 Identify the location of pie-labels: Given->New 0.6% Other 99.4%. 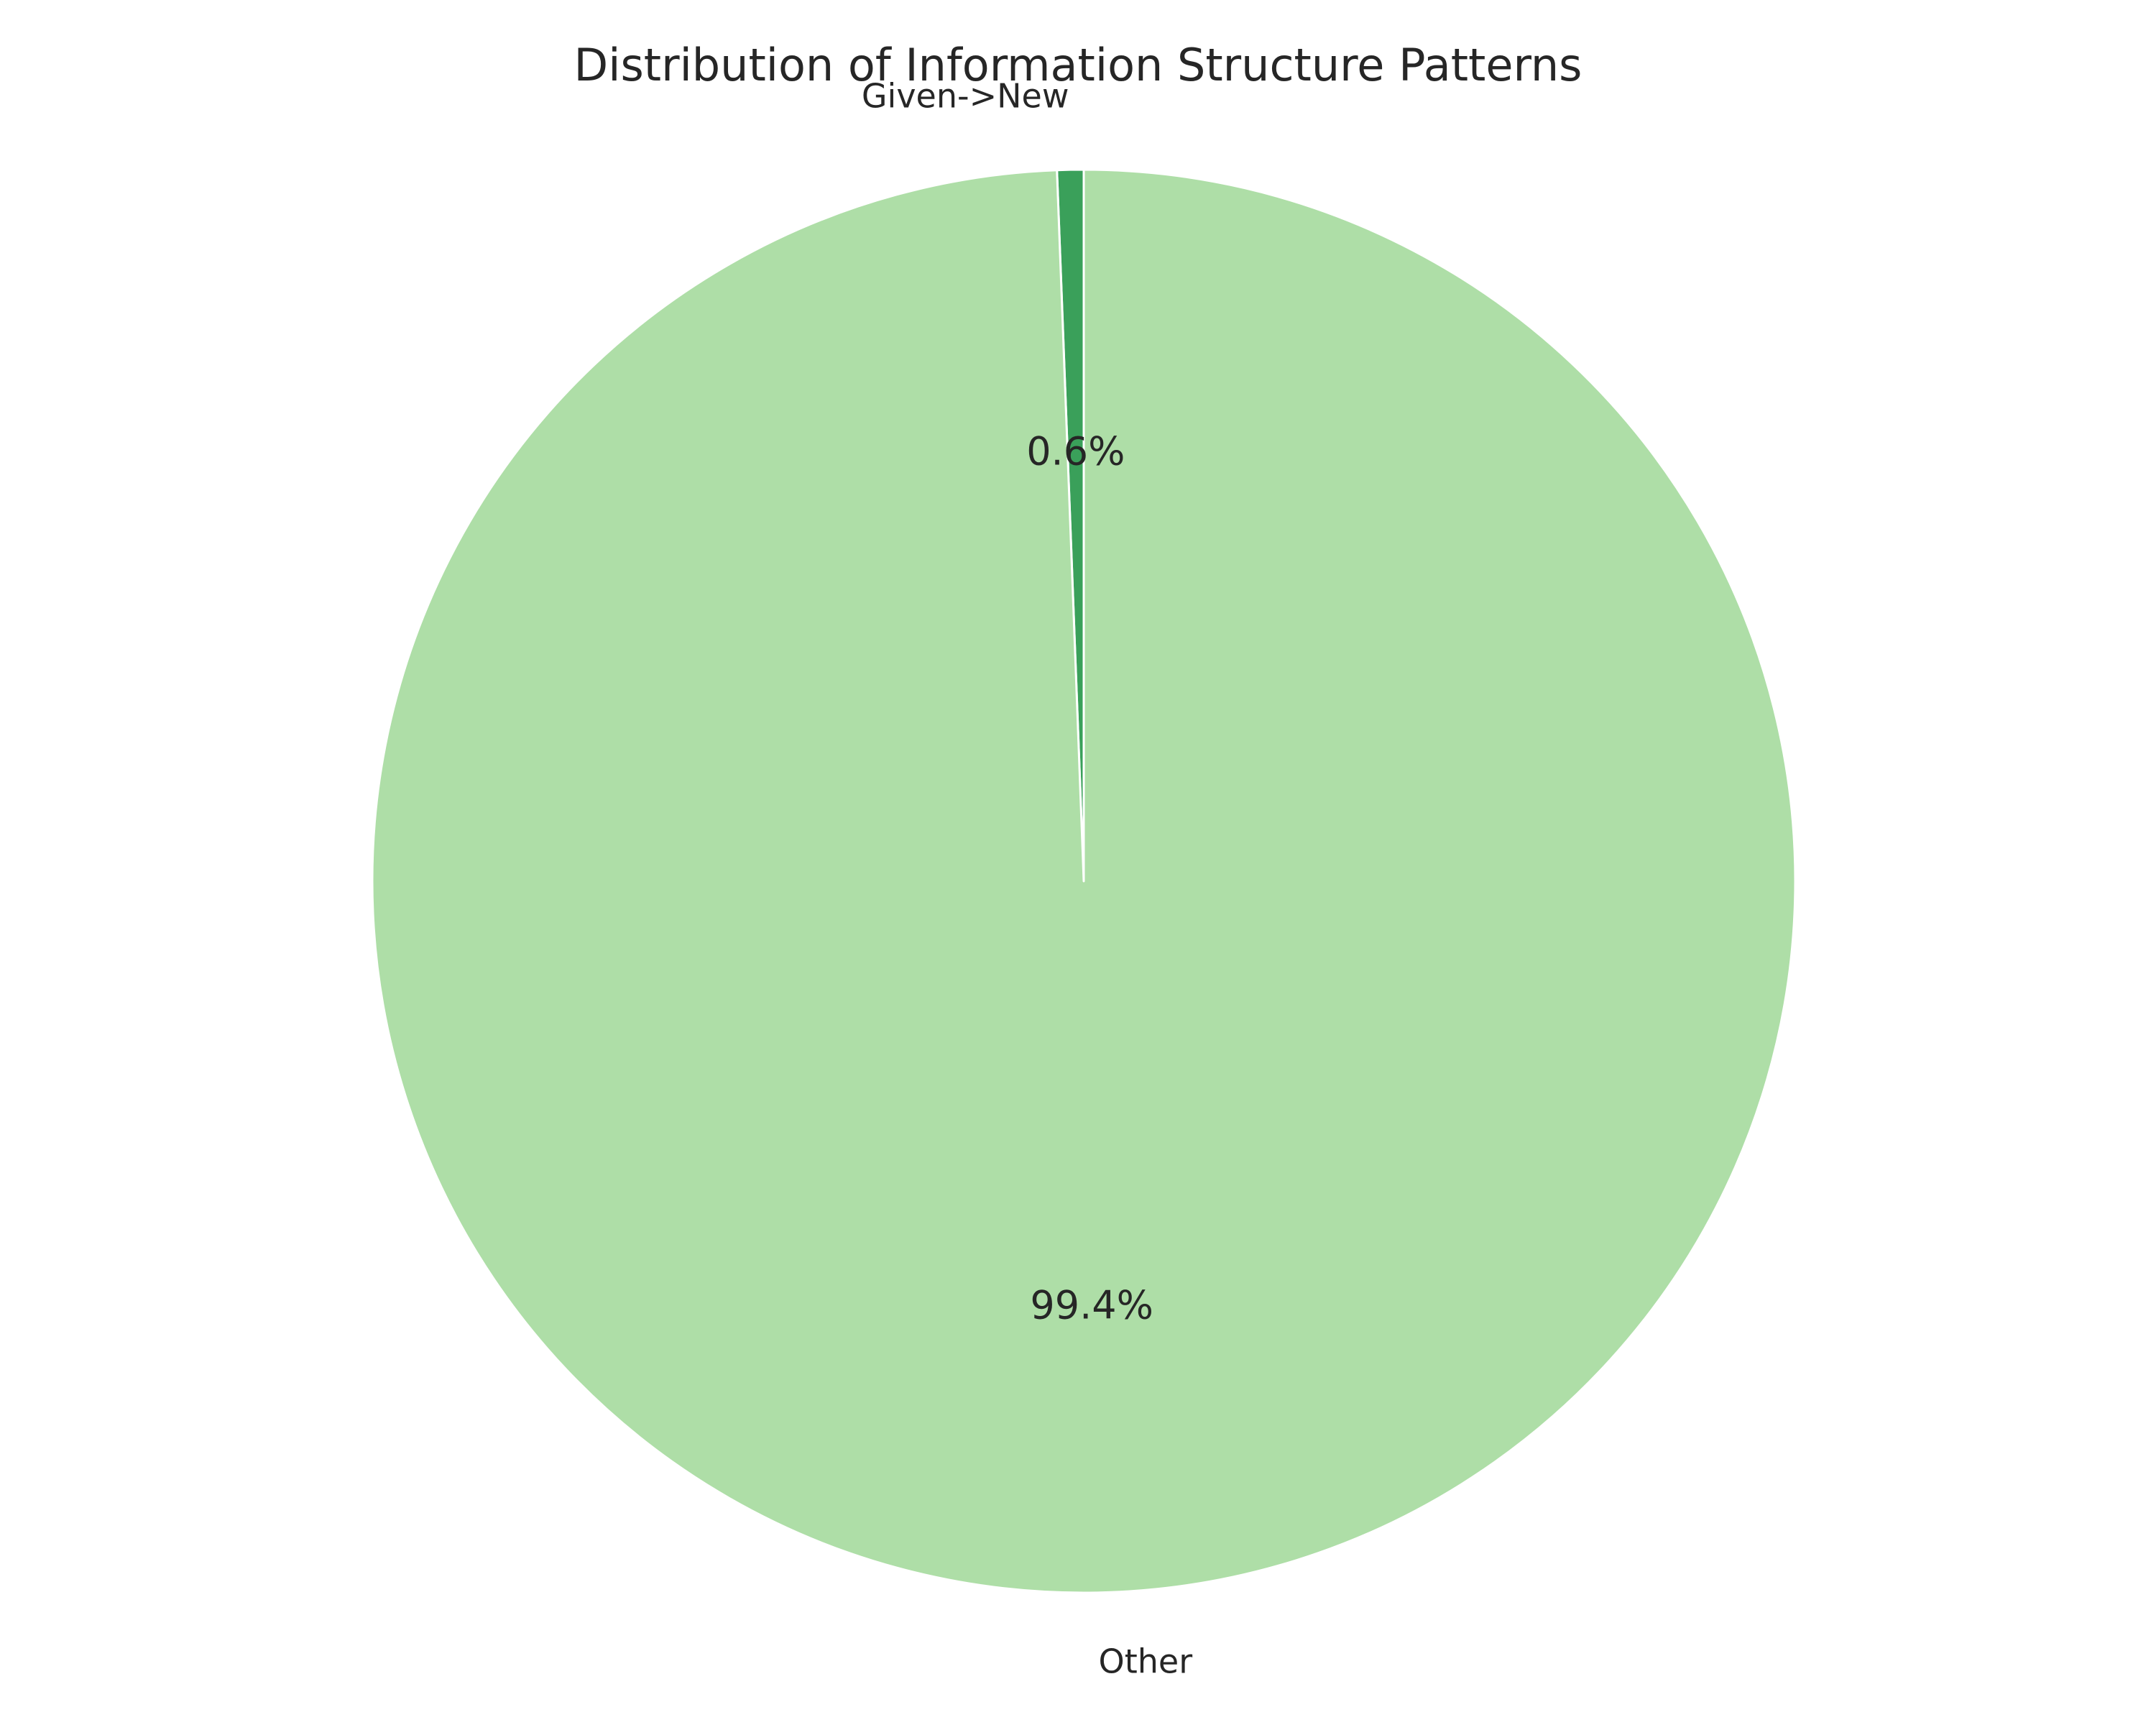
(1027, 879).